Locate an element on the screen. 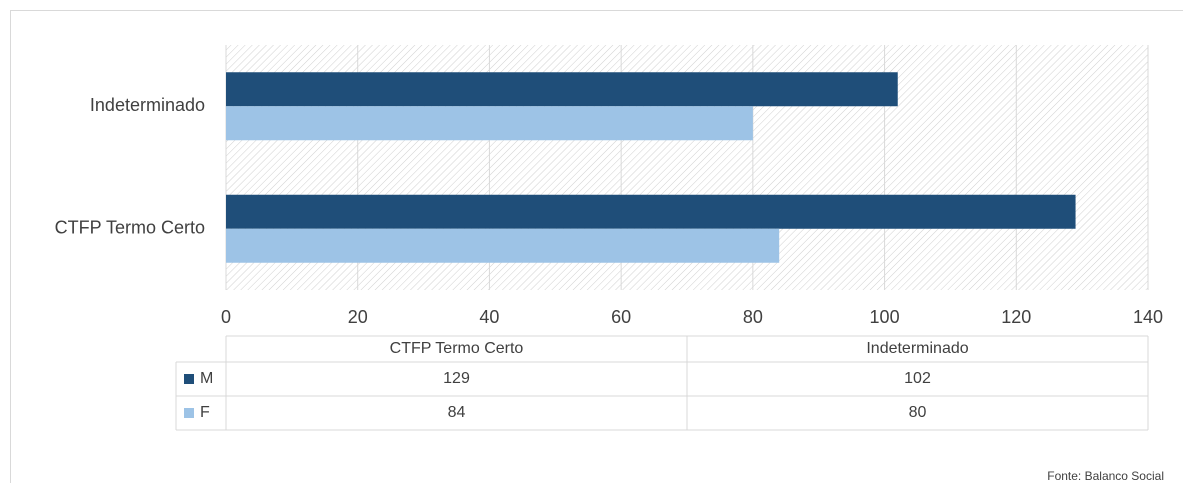  source-note: Fonte: Balanco Social is located at coordinates (1105, 476).